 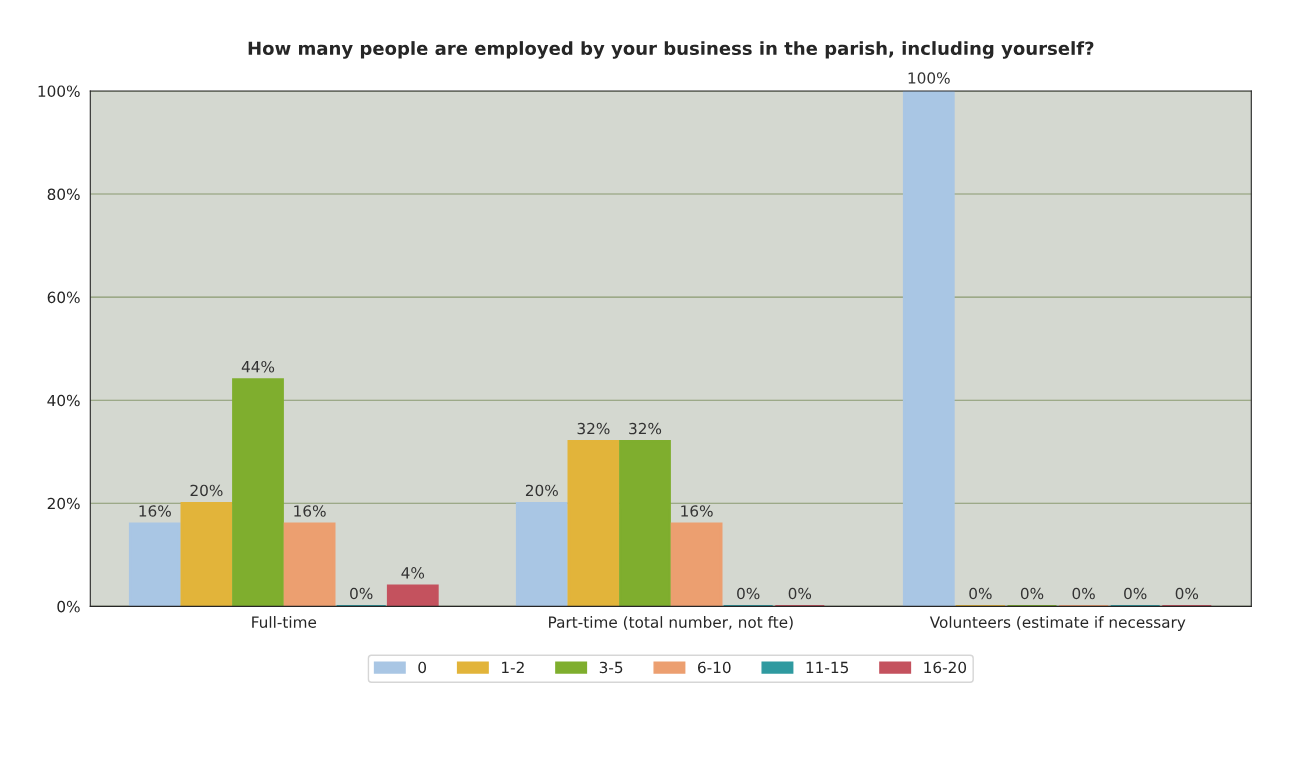 What do you see at coordinates (258, 366) in the screenshot?
I see `data-label: 44%` at bounding box center [258, 366].